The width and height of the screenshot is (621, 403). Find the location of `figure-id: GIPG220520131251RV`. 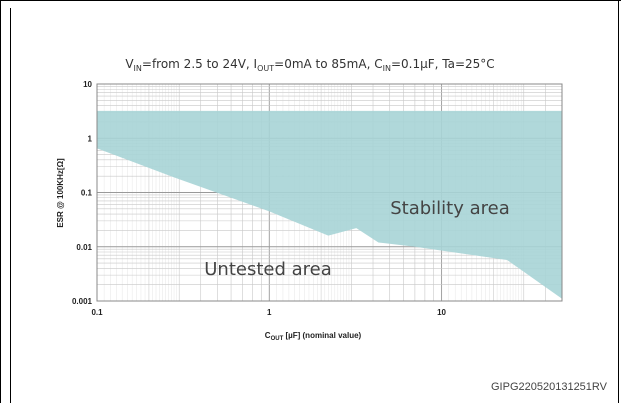

figure-id: GIPG220520131251RV is located at coordinates (549, 387).